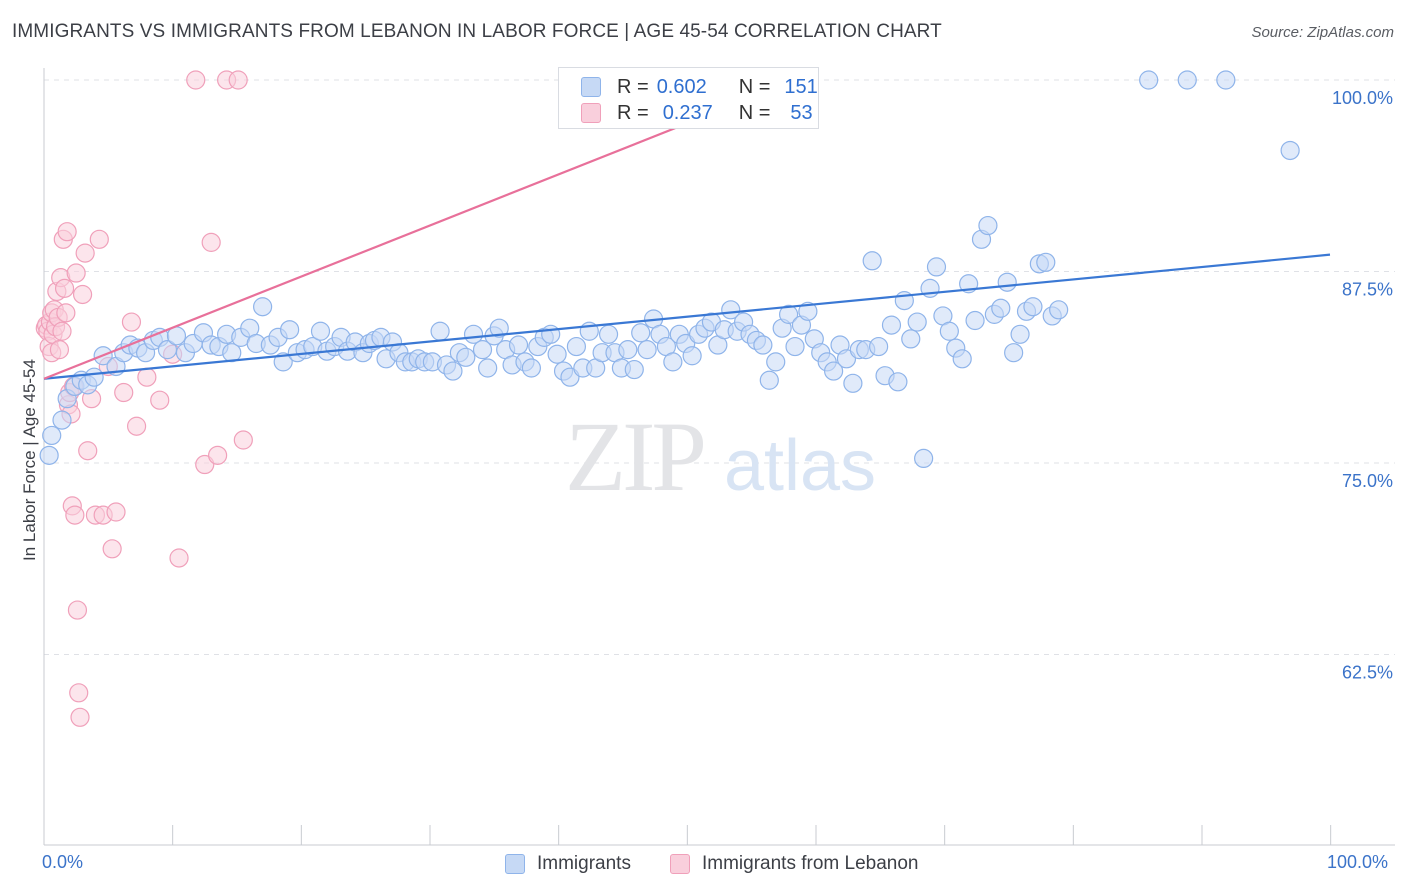 Image resolution: width=1406 pixels, height=892 pixels. I want to click on watermark: ZIP atlas, so click(720, 456).